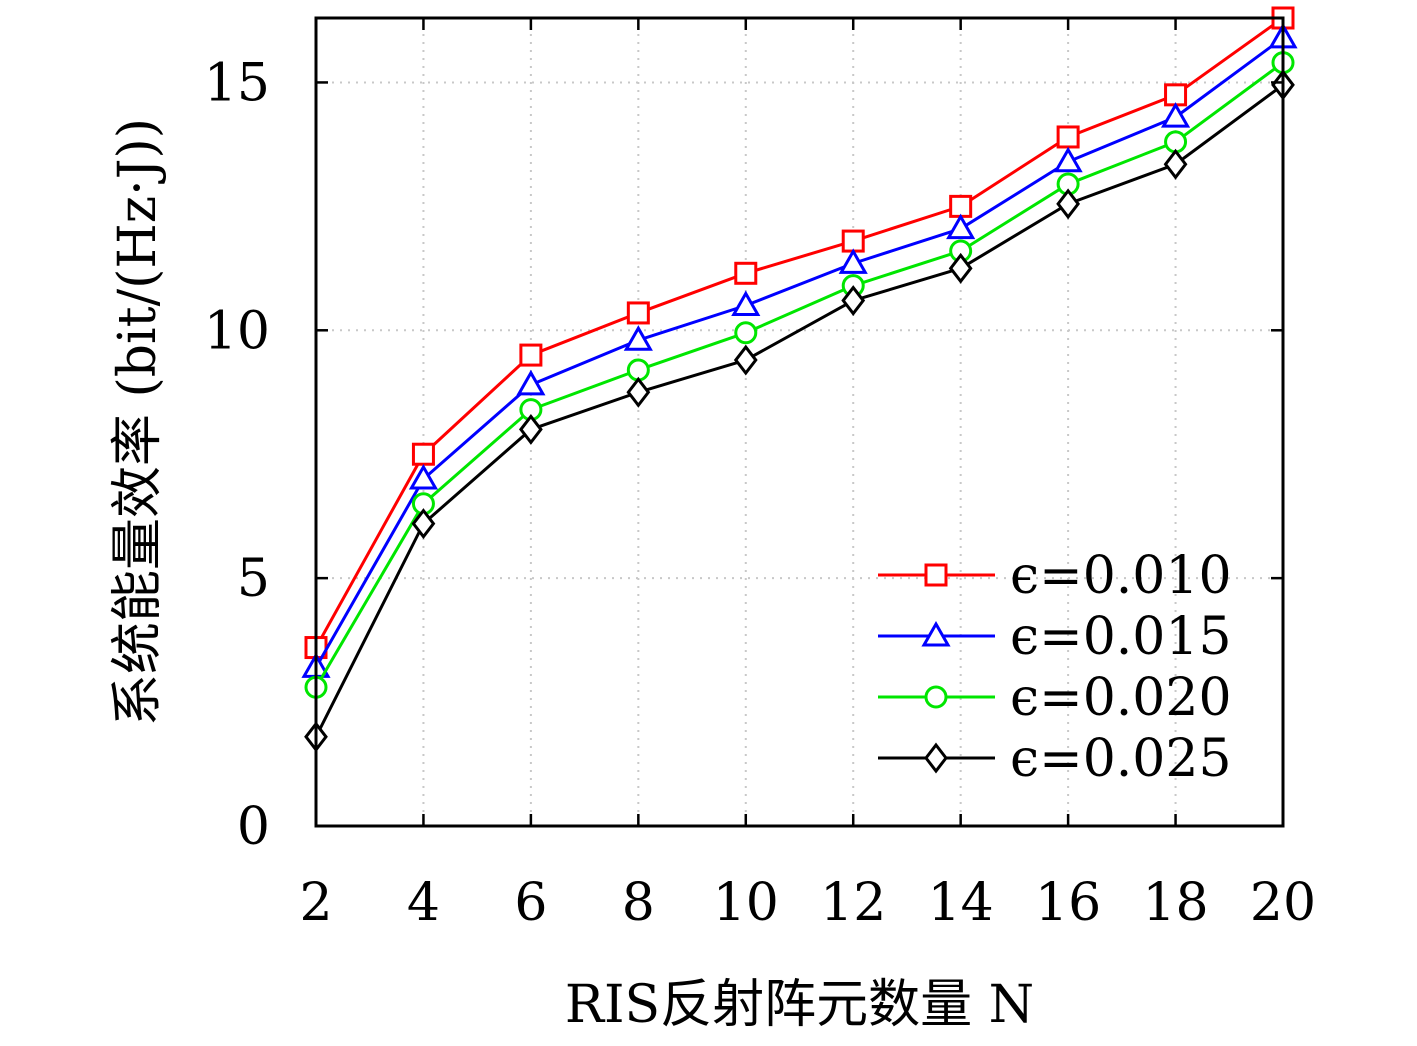 This screenshot has width=1417, height=1046. What do you see at coordinates (1121, 637) in the screenshot?
I see `legend-label: ϵ=0.015` at bounding box center [1121, 637].